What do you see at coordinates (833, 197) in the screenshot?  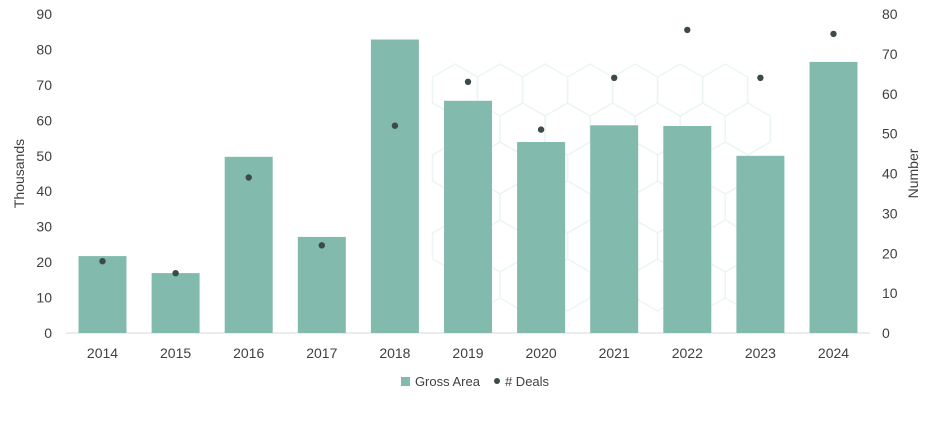 I see `bar-2024` at bounding box center [833, 197].